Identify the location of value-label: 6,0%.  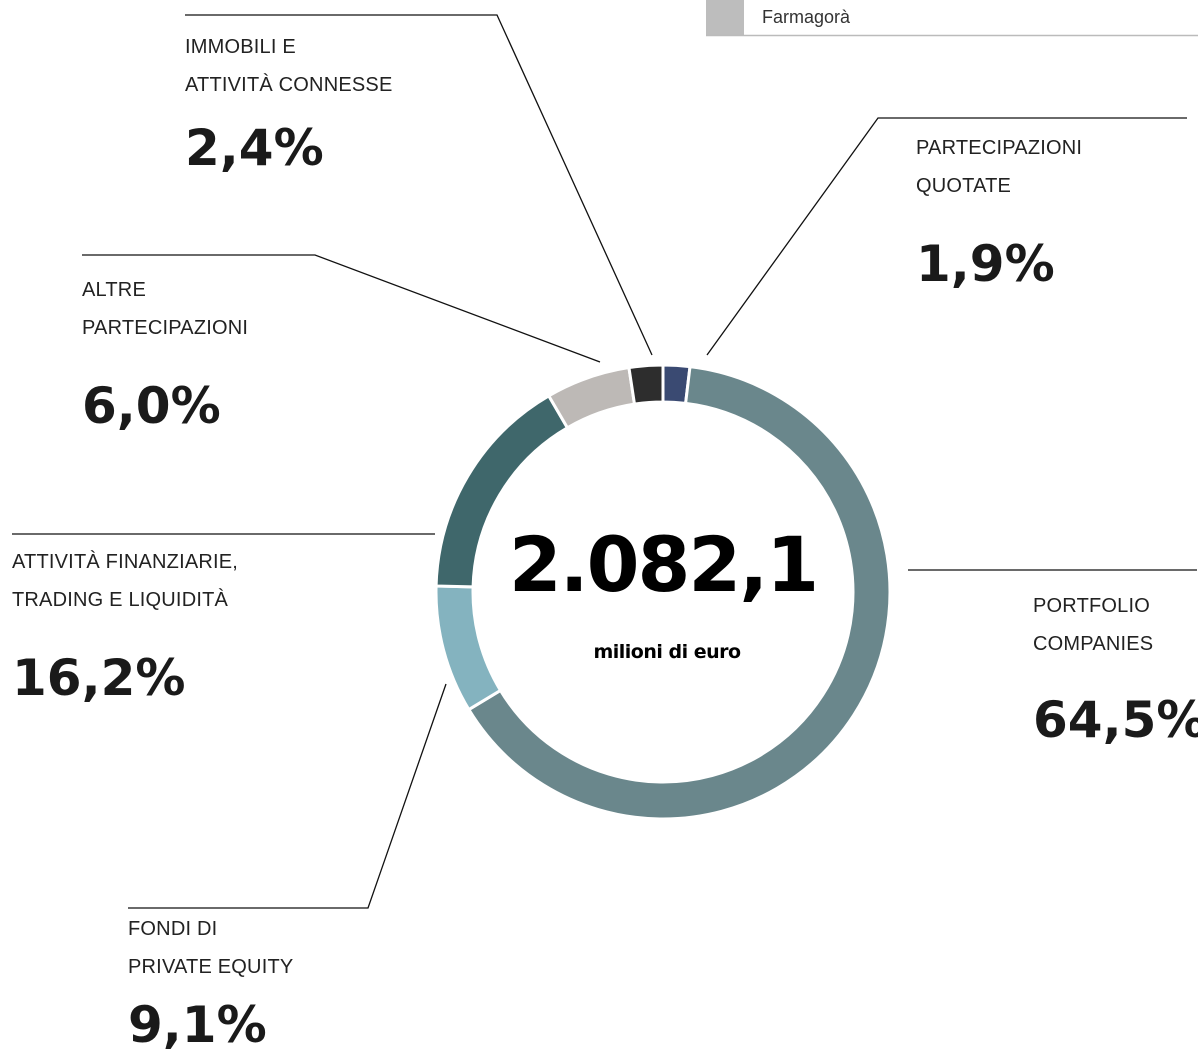
(151, 406).